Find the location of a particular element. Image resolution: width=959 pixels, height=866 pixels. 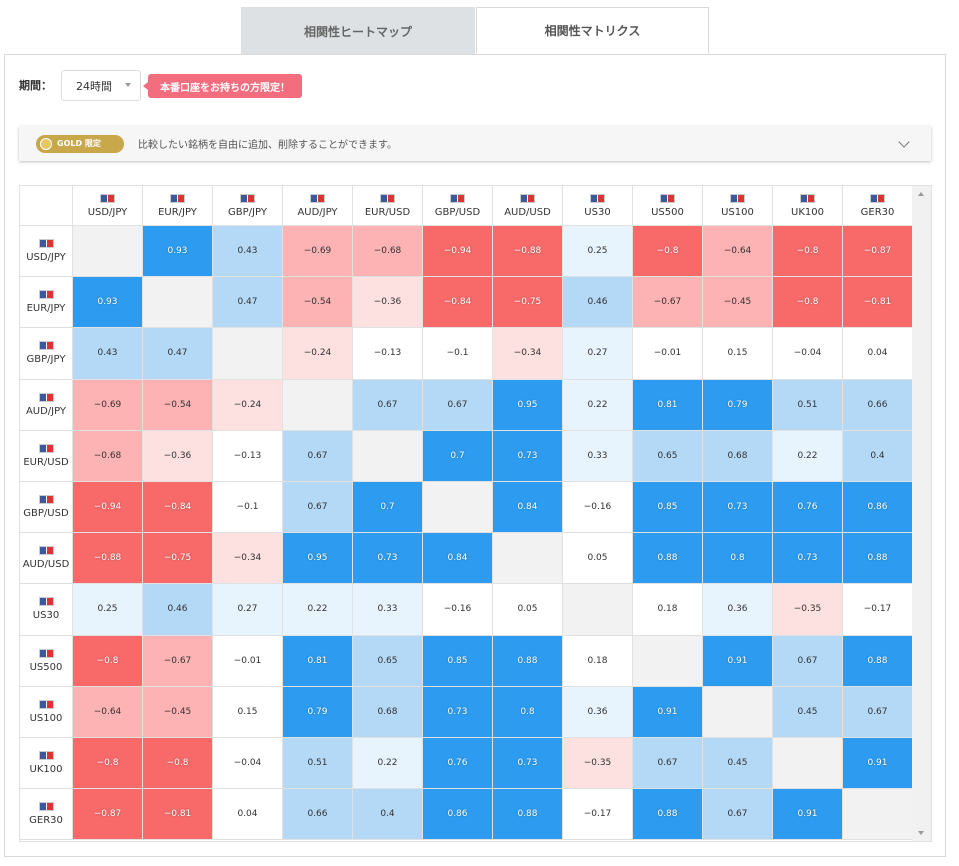

column-header: AUD/JPY is located at coordinates (318, 206).